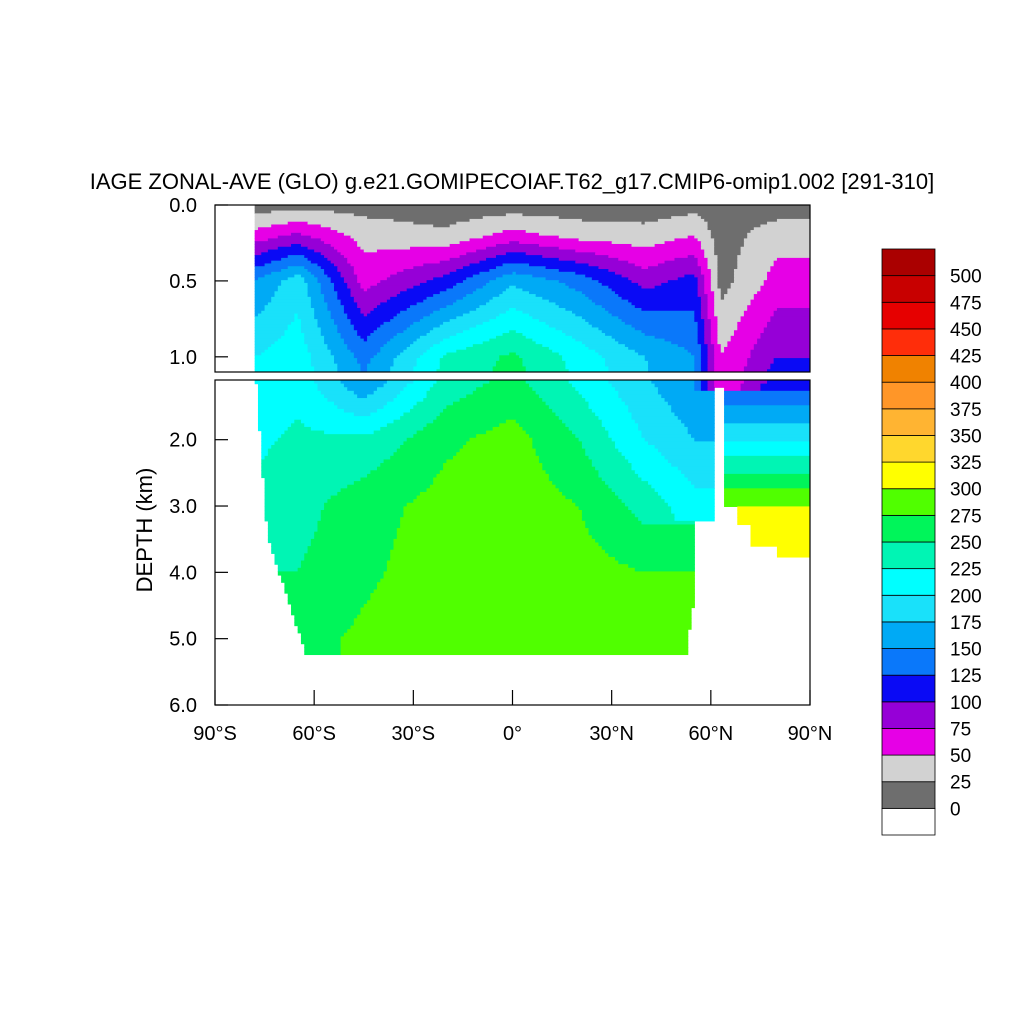  Describe the element at coordinates (966, 596) in the screenshot. I see `legend-label: 200` at that location.